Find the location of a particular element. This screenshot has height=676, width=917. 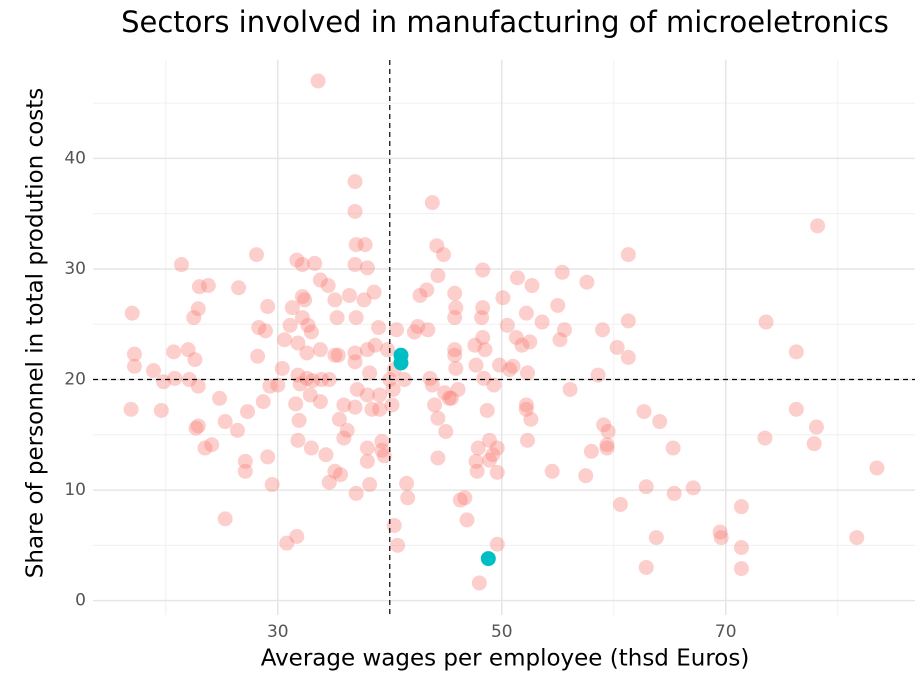

x-axis-label: Average wages per employee (thsd Euros) is located at coordinates (505, 659).